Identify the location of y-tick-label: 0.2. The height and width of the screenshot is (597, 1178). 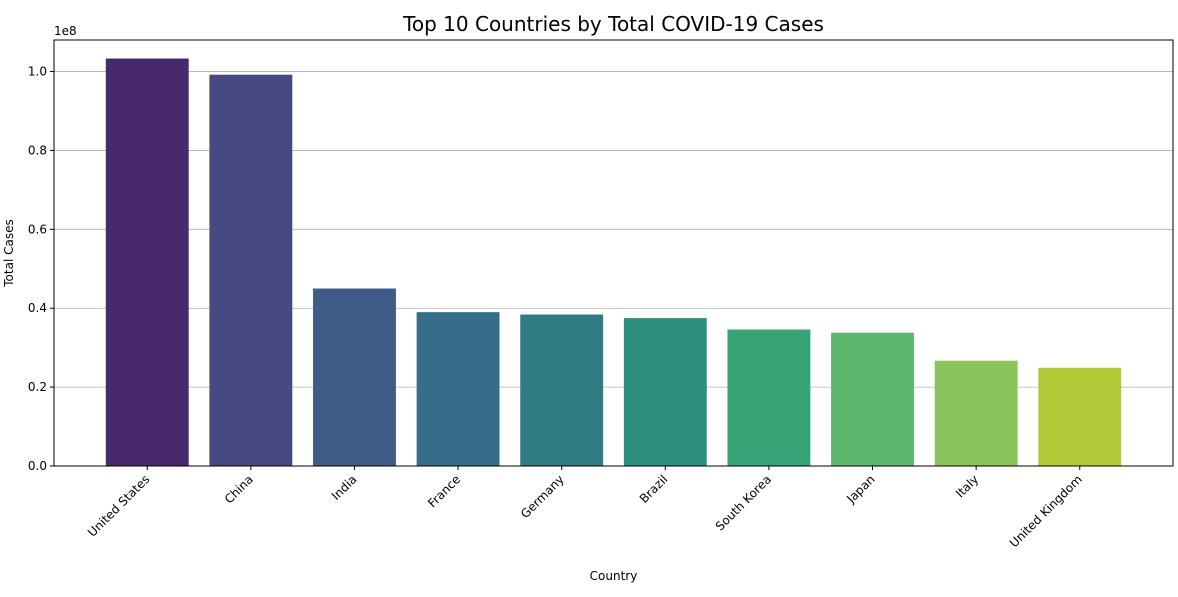
(37, 387).